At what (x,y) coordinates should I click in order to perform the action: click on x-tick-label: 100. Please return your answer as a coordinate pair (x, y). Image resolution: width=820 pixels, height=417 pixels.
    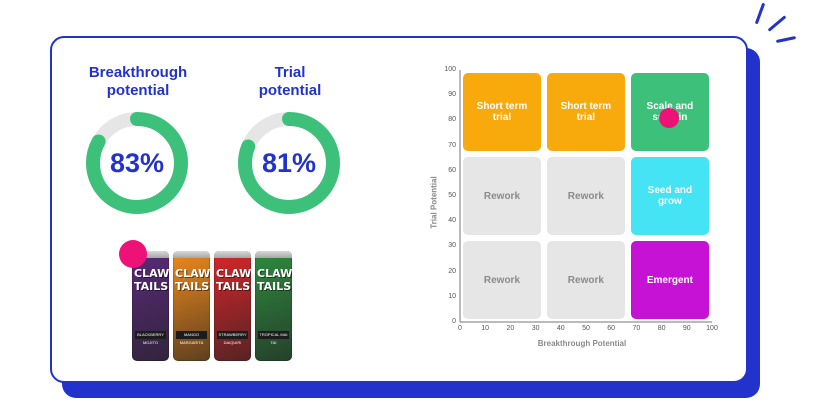
    Looking at the image, I should click on (712, 328).